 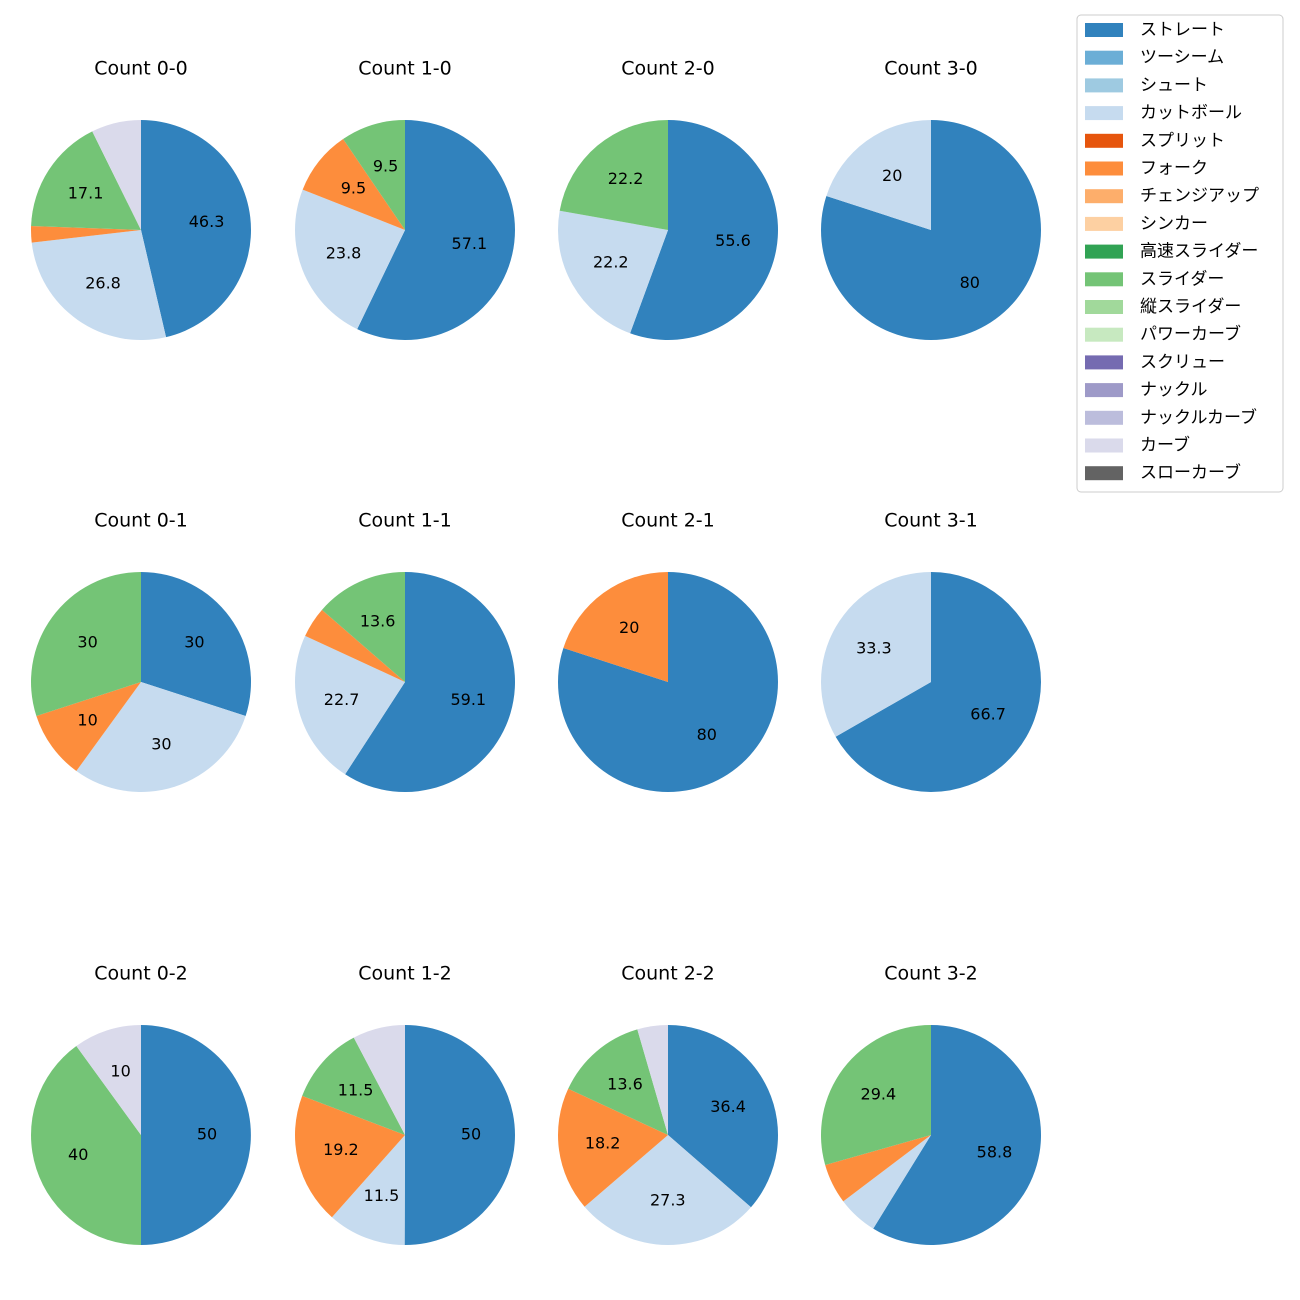 What do you see at coordinates (629, 627) in the screenshot?
I see `value-label: 20` at bounding box center [629, 627].